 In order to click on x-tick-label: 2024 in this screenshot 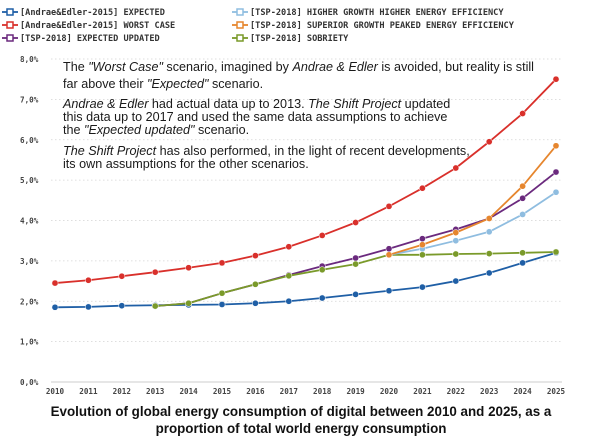, I will do `click(522, 391)`.